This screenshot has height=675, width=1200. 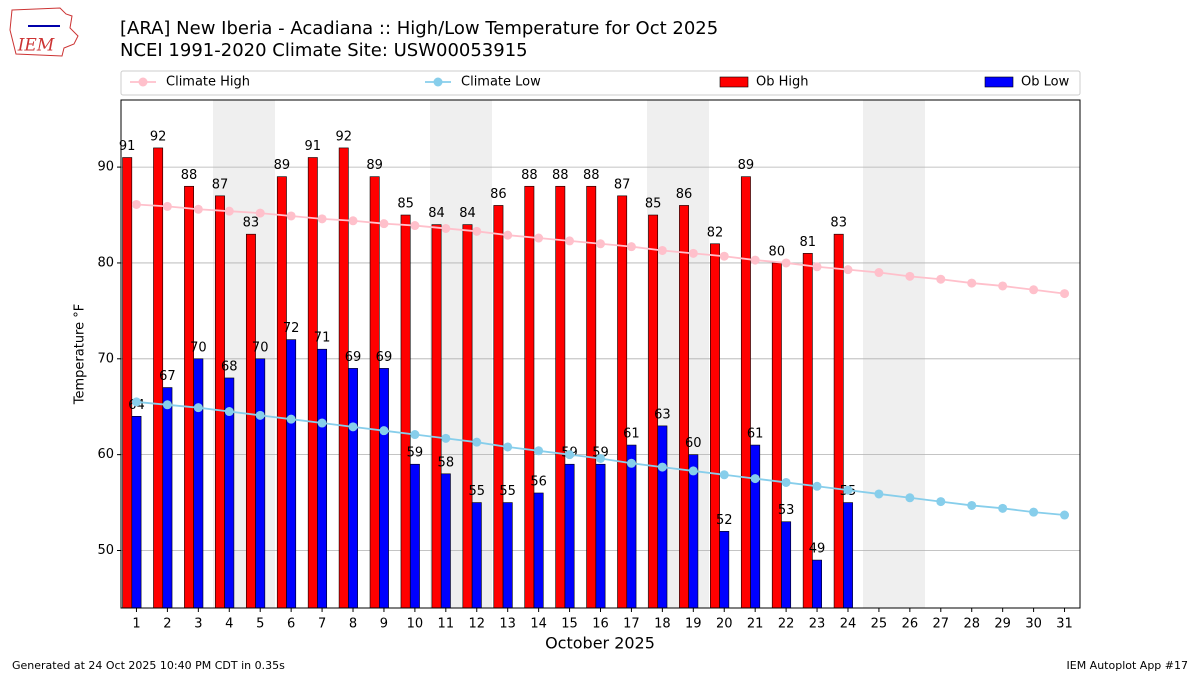 I want to click on data-label: 72, so click(x=291, y=328).